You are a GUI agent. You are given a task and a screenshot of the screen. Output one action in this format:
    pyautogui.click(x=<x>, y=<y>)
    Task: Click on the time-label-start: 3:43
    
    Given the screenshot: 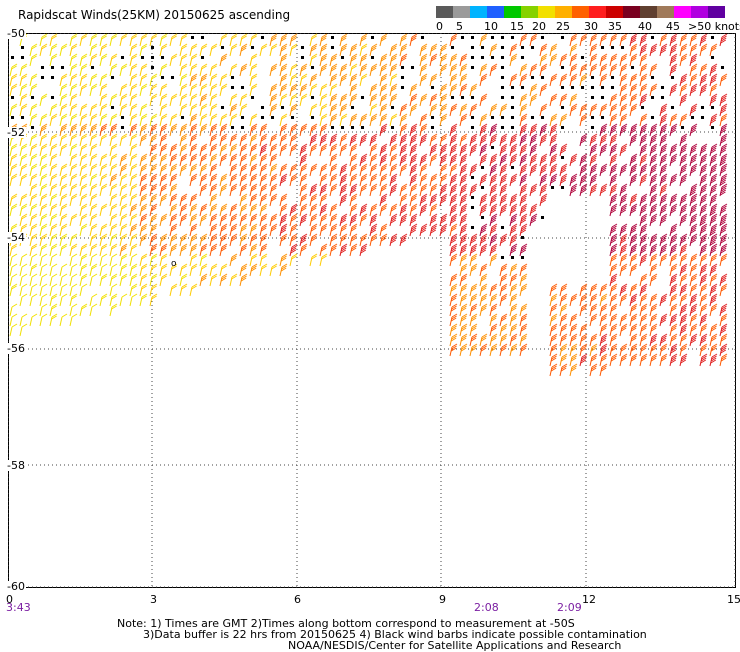 What is the action you would take?
    pyautogui.click(x=18, y=607)
    